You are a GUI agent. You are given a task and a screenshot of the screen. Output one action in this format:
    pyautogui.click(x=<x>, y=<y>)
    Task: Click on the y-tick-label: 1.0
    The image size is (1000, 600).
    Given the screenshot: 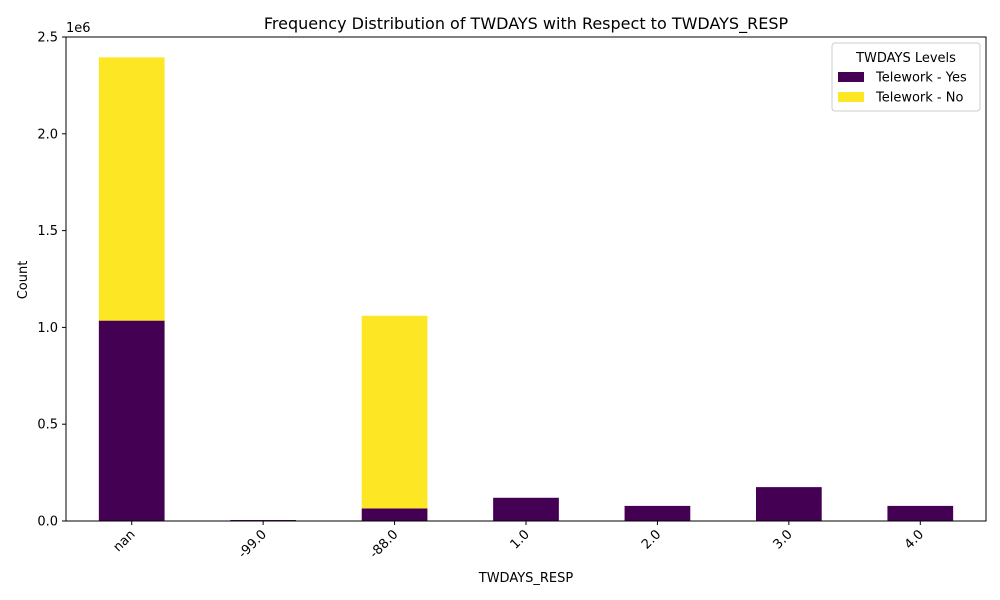 What is the action you would take?
    pyautogui.click(x=47, y=328)
    